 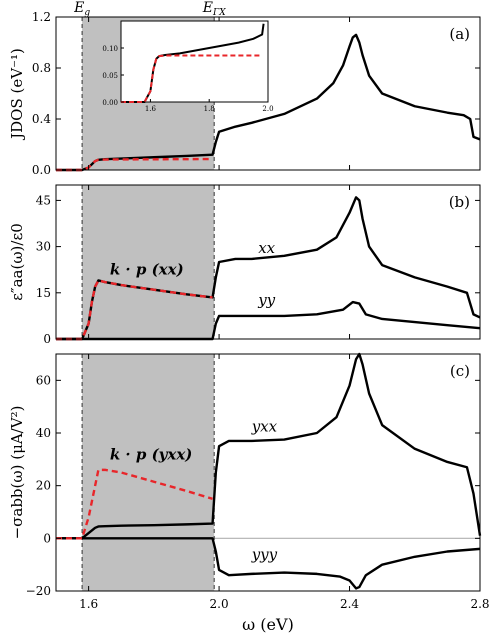 I want to click on series-yyy-line, so click(x=268, y=563).